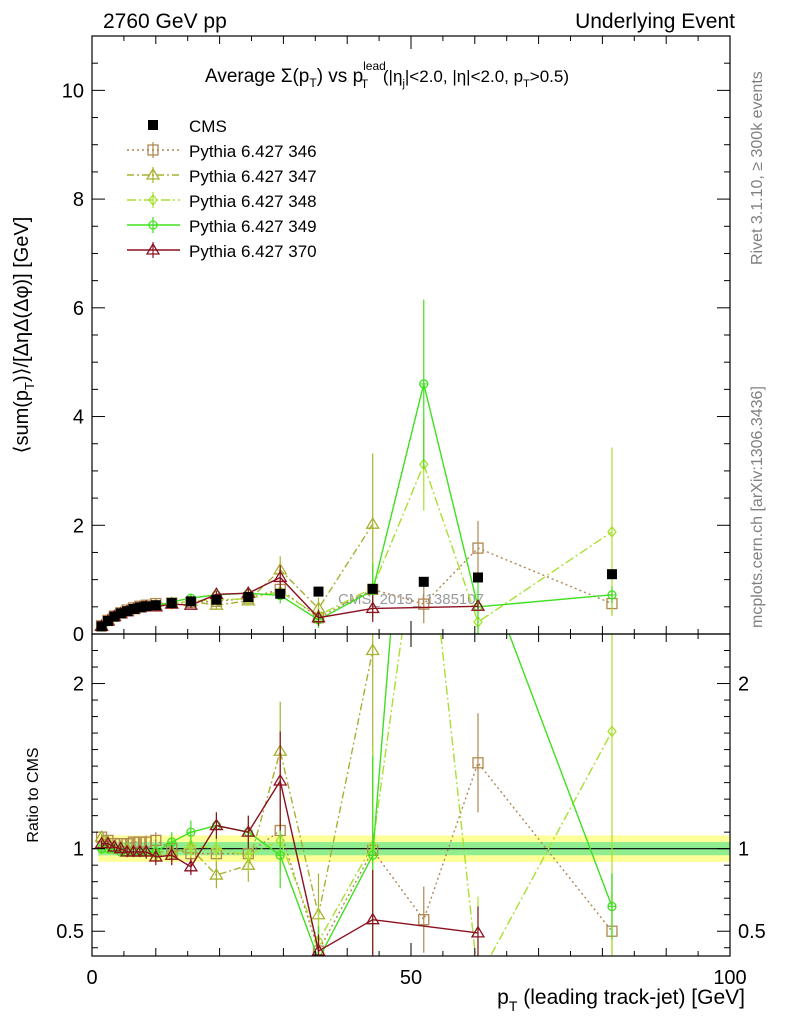  Describe the element at coordinates (78, 418) in the screenshot. I see `y-tick-label: 4` at that location.